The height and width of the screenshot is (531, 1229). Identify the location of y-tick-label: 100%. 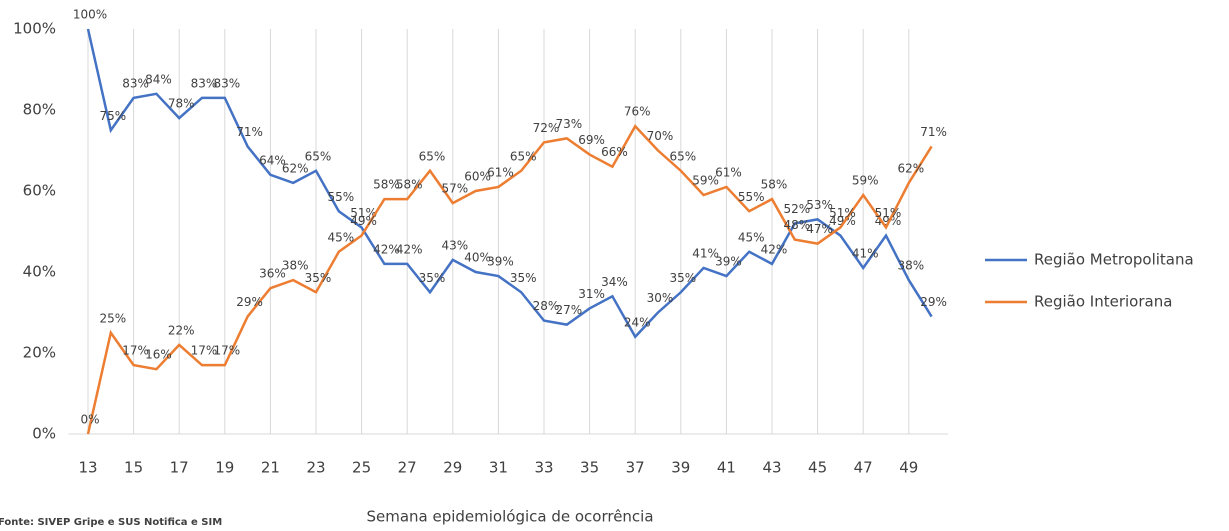
(34, 29).